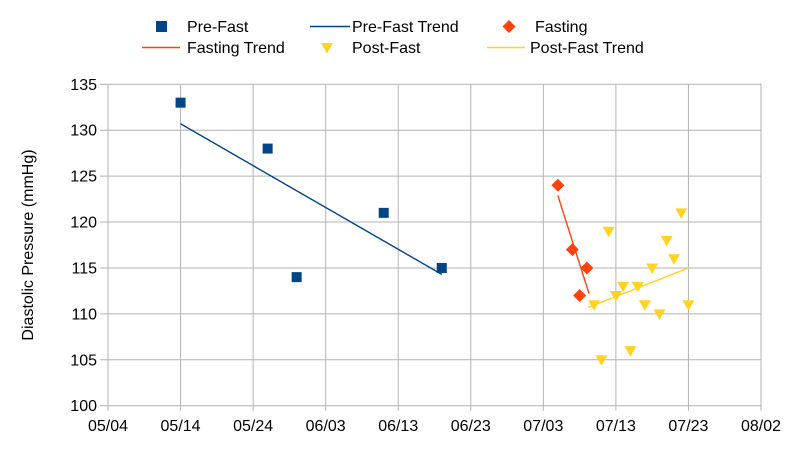 The width and height of the screenshot is (800, 450). What do you see at coordinates (181, 426) in the screenshot?
I see `x-tick-label: 05/14` at bounding box center [181, 426].